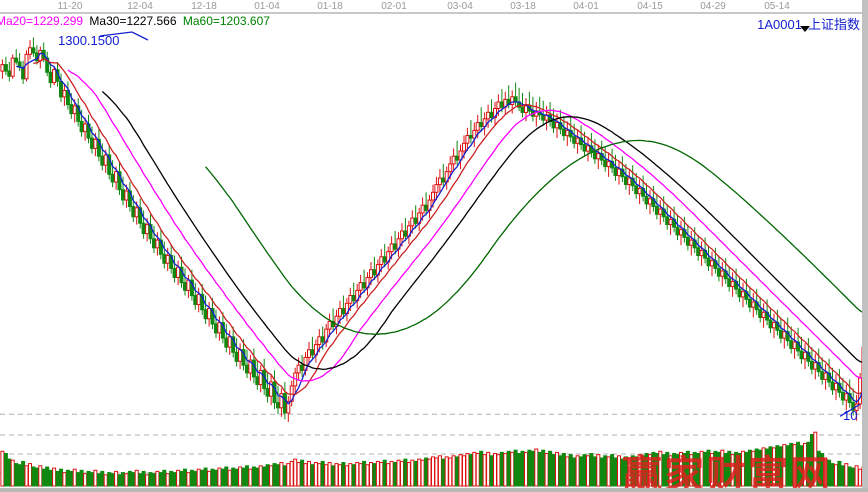 The image size is (868, 492). Describe the element at coordinates (805, 29) in the screenshot. I see `chevron-down-icon` at that location.